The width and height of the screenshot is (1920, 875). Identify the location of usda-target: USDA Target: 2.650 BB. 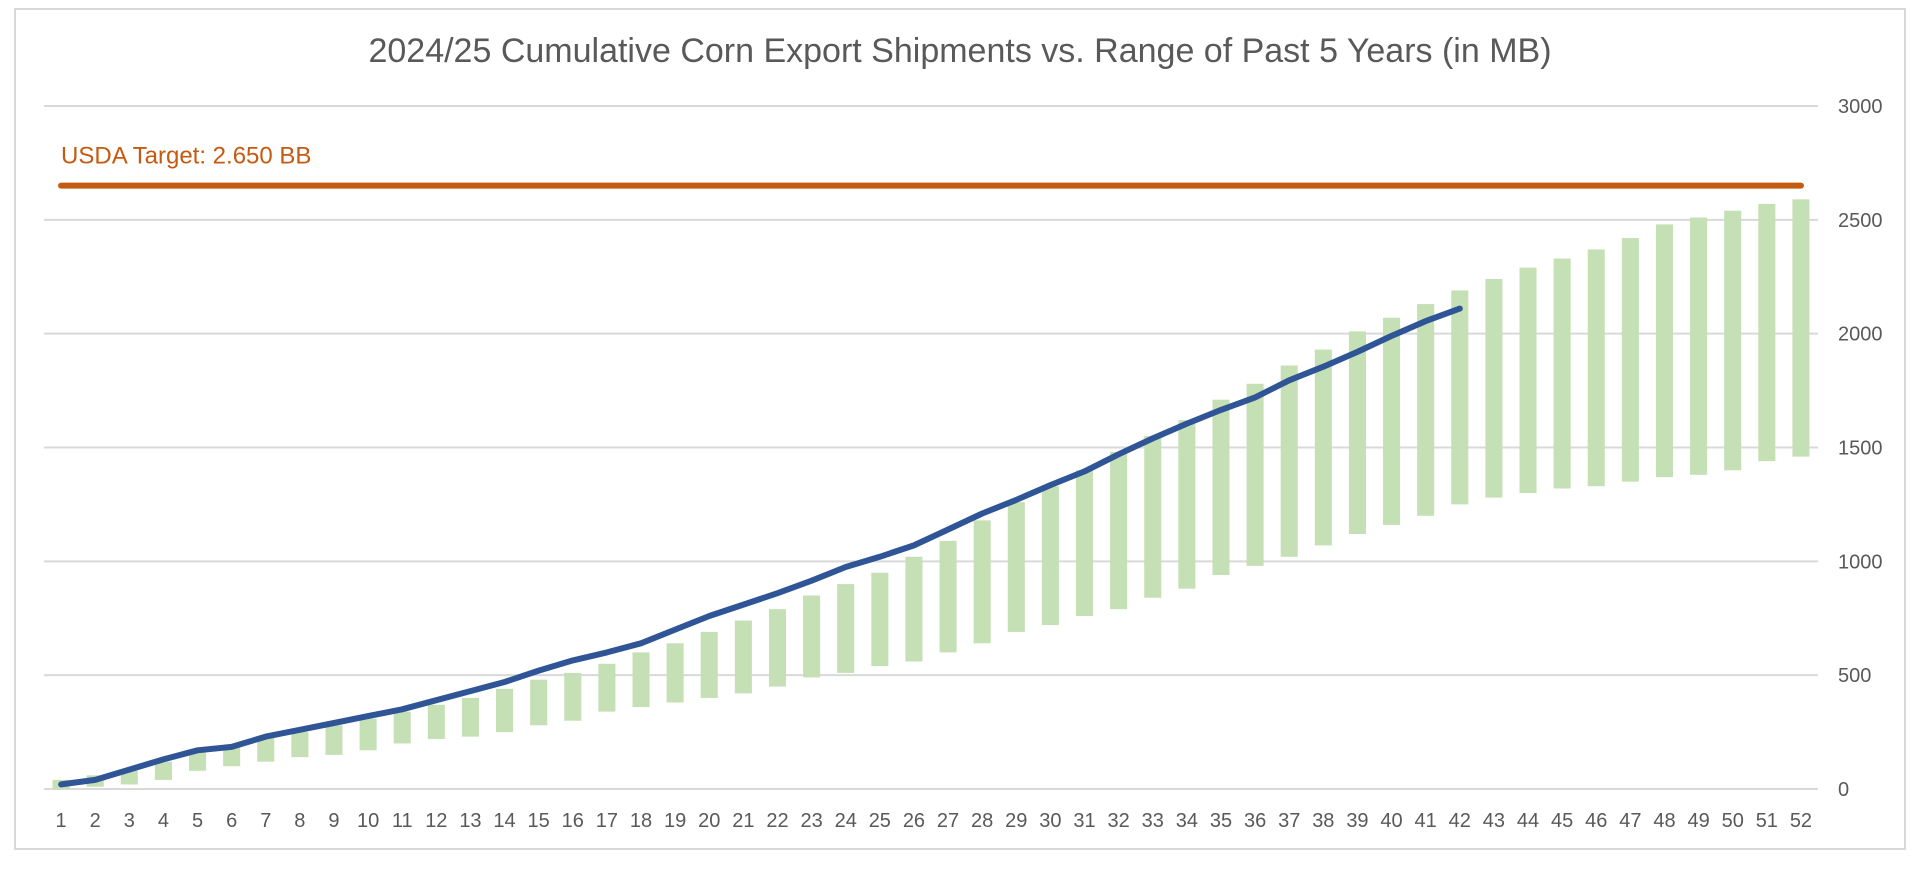
(931, 166).